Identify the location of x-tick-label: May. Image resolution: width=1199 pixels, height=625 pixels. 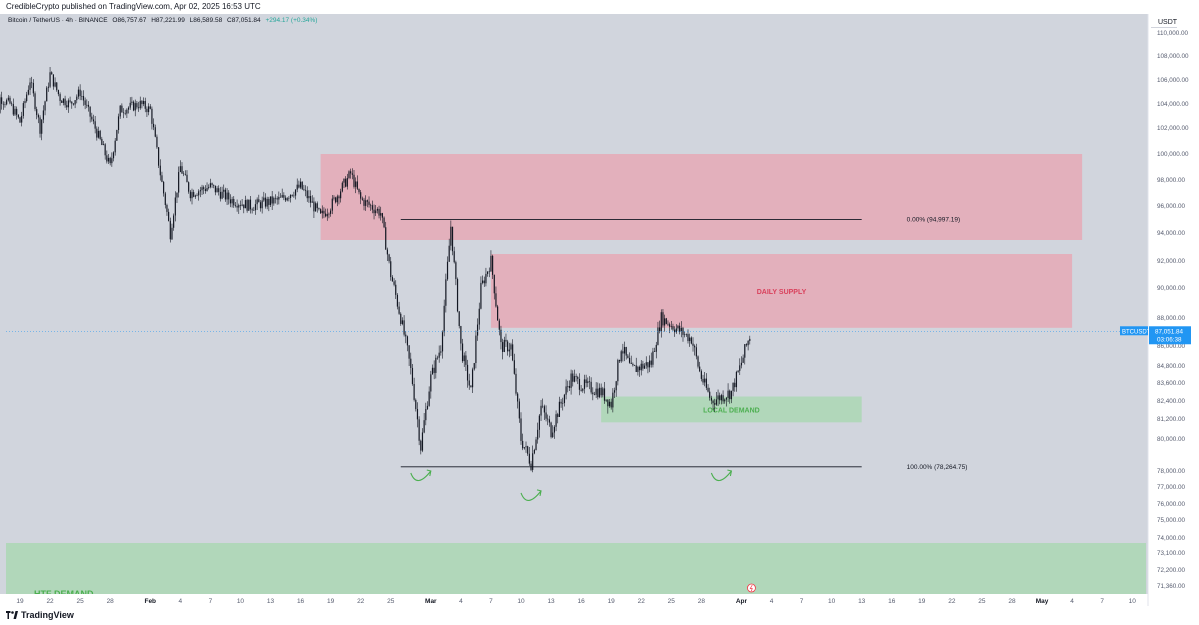
(1042, 601).